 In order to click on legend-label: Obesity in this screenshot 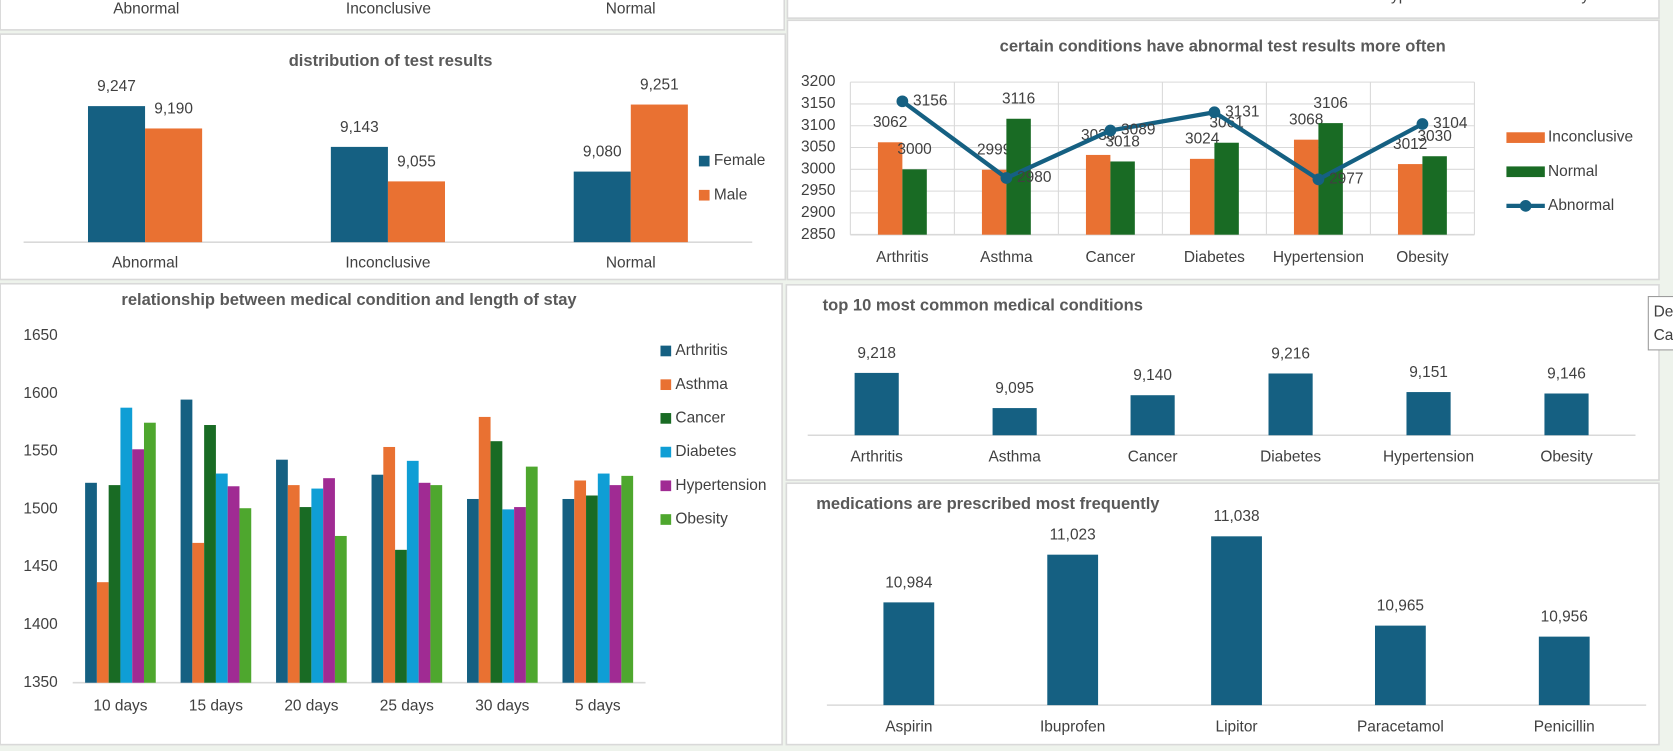, I will do `click(701, 519)`.